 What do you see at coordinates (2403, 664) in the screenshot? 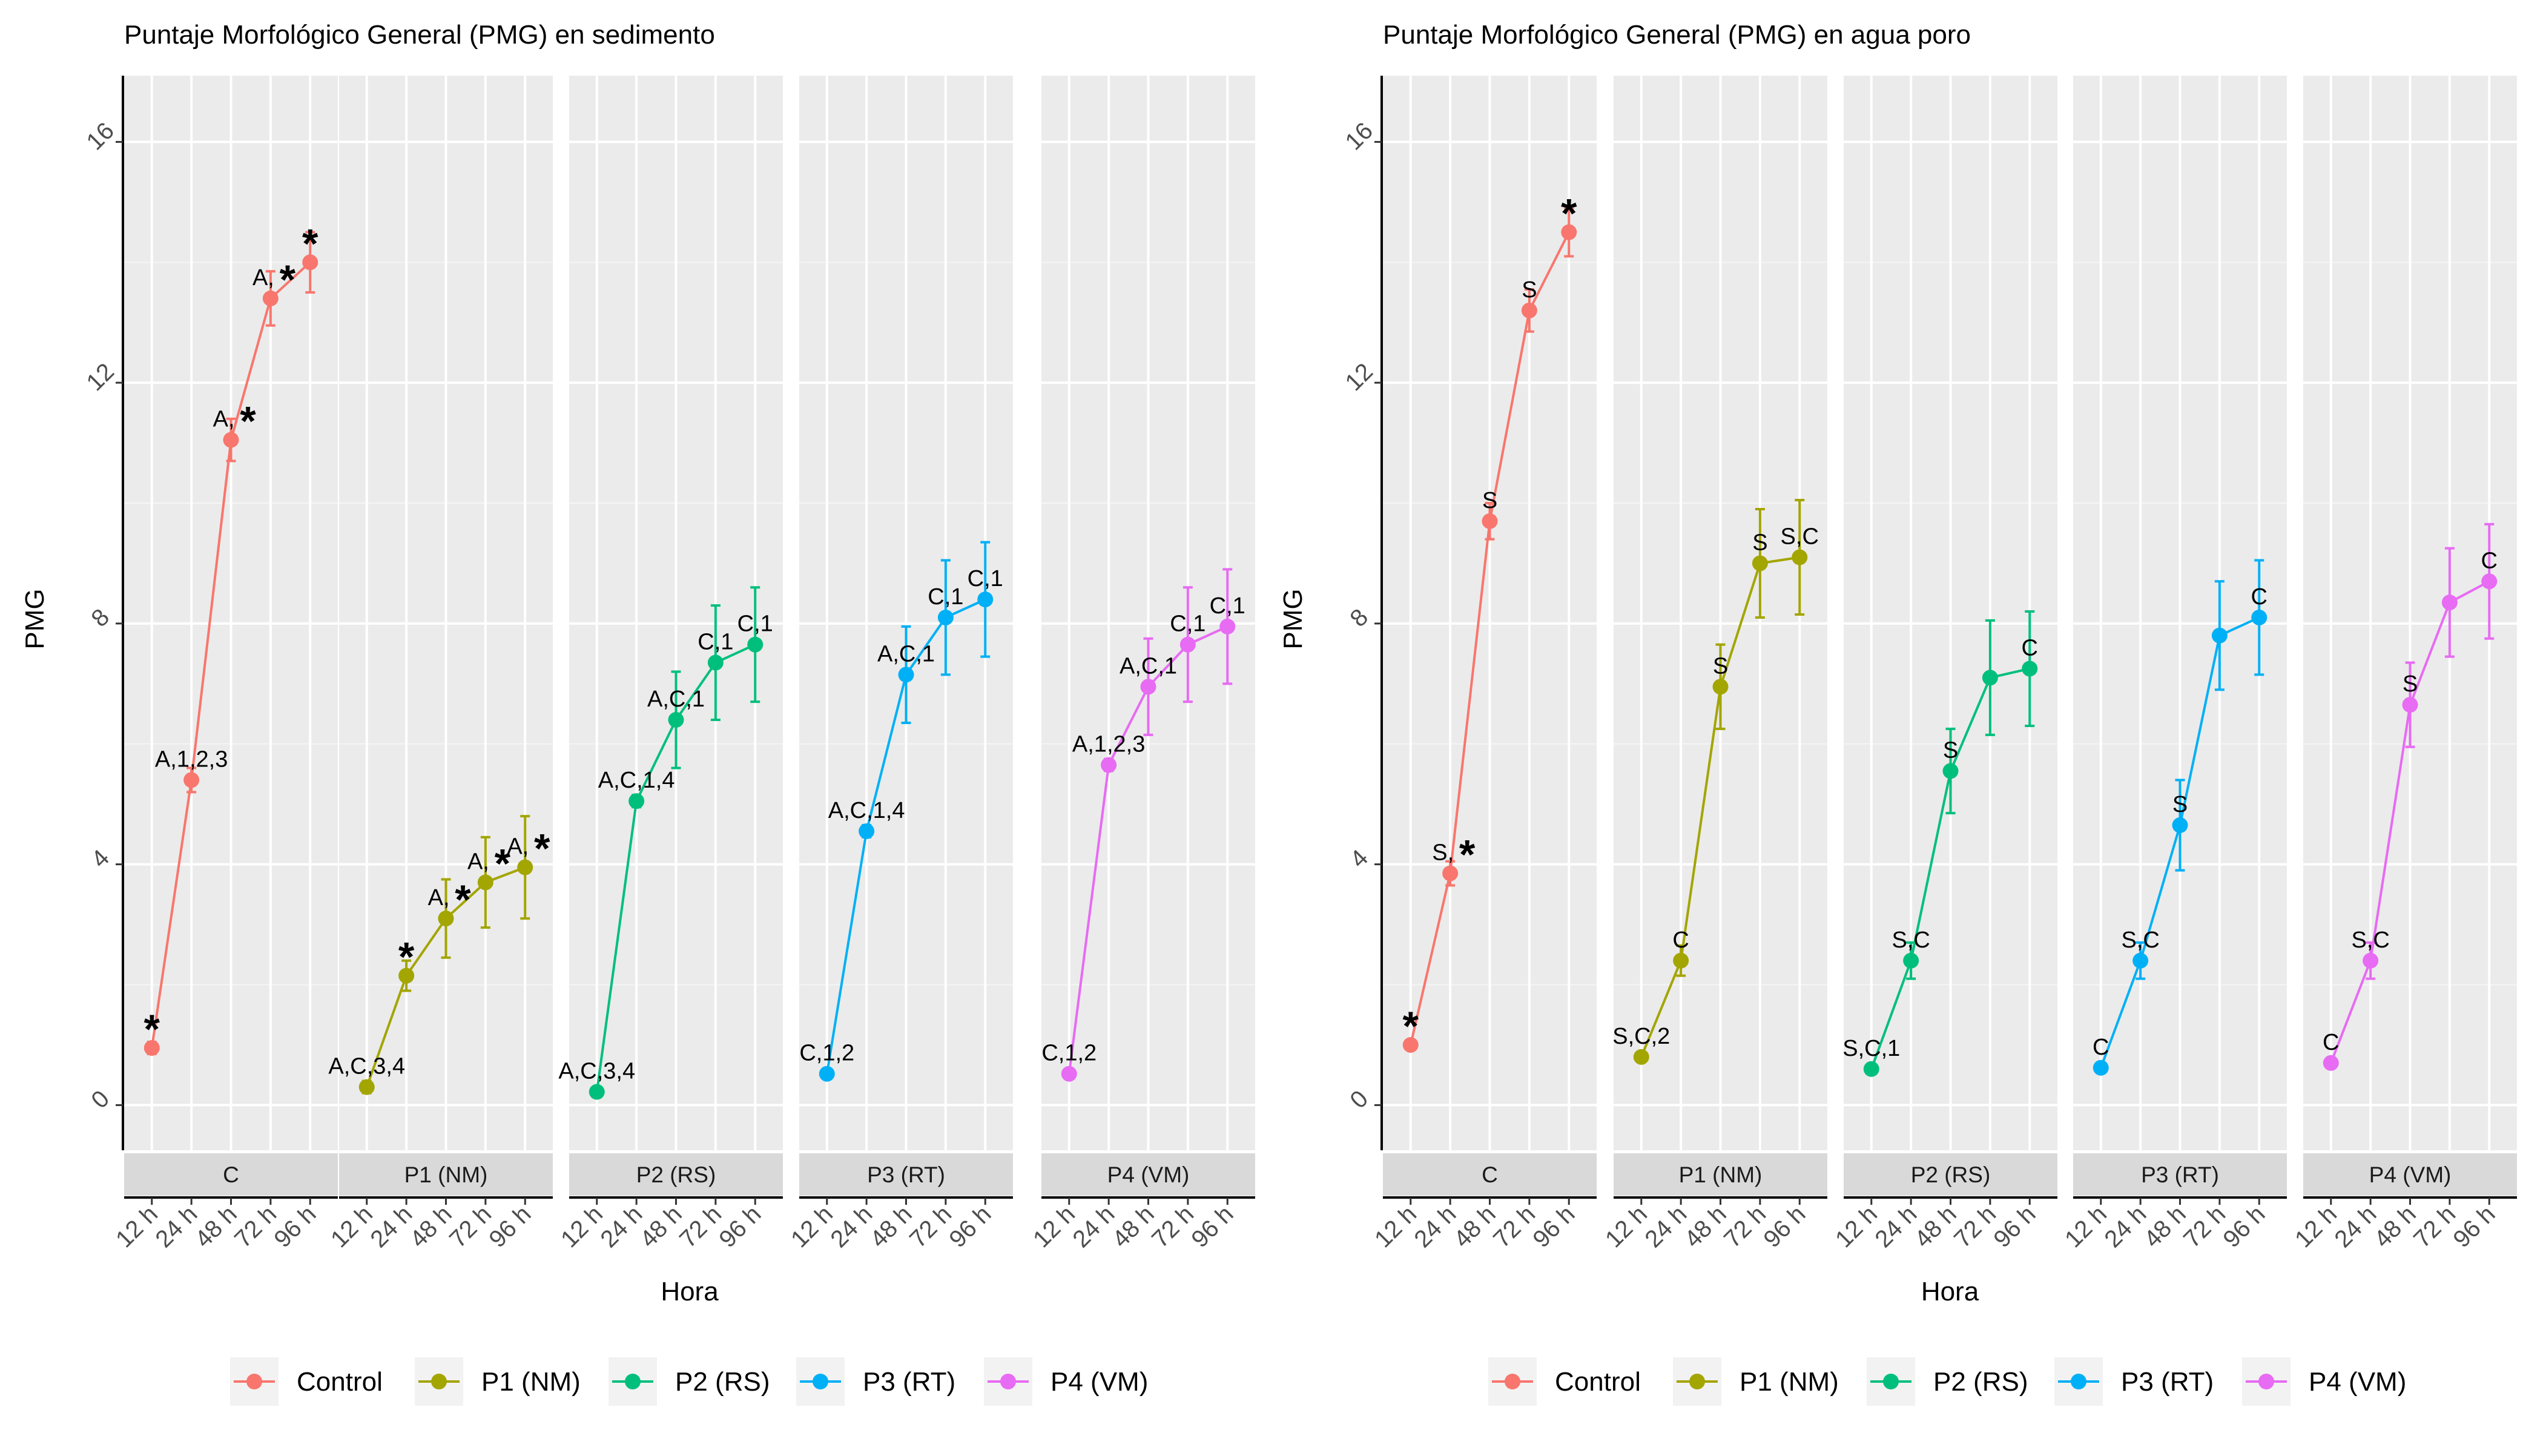
I see `facet-5: P4 (VM) 12 h24 h48 h72 h96 h C S,C S C` at bounding box center [2403, 664].